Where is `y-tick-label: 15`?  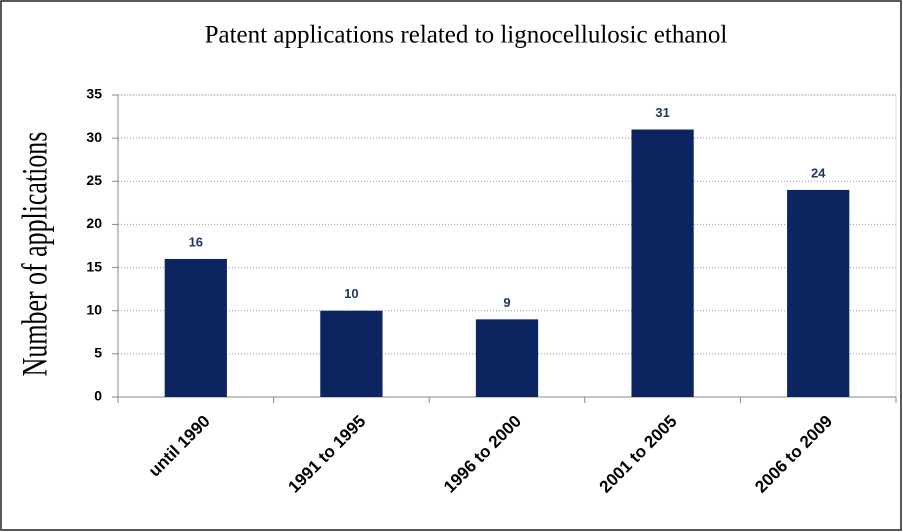 y-tick-label: 15 is located at coordinates (94, 266).